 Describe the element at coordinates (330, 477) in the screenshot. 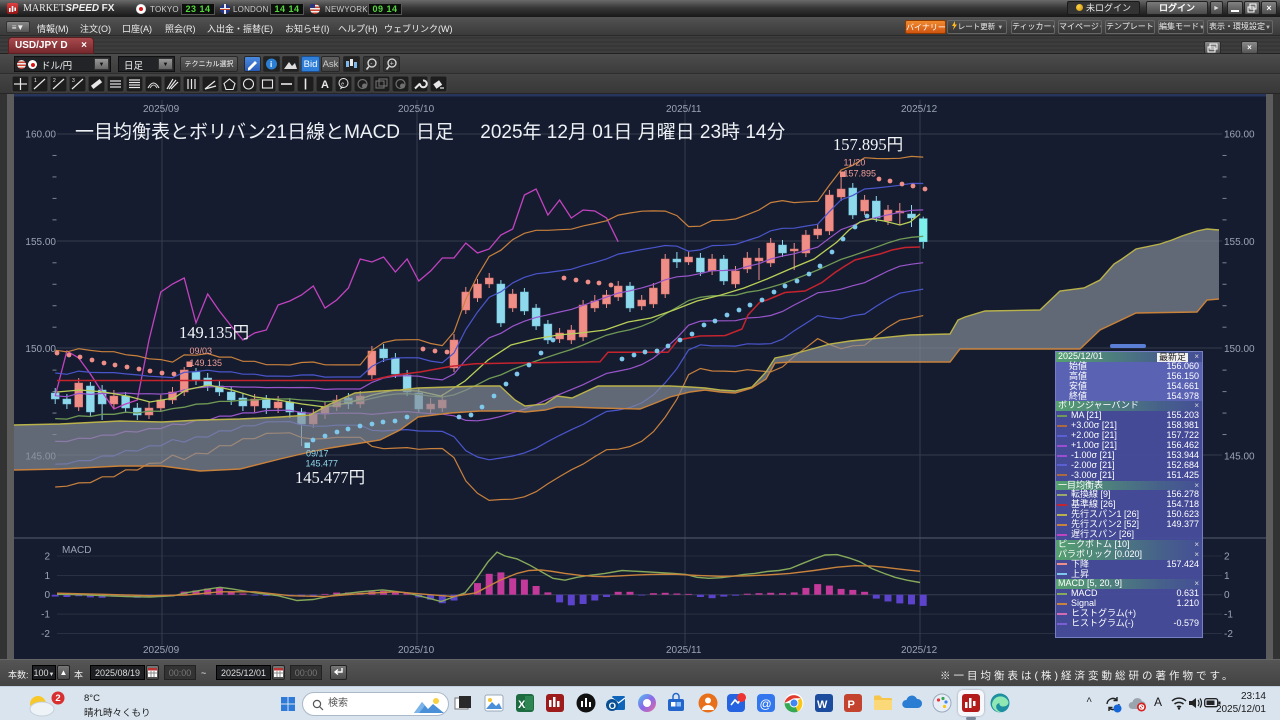

I see `svg-text: 145.477円` at that location.